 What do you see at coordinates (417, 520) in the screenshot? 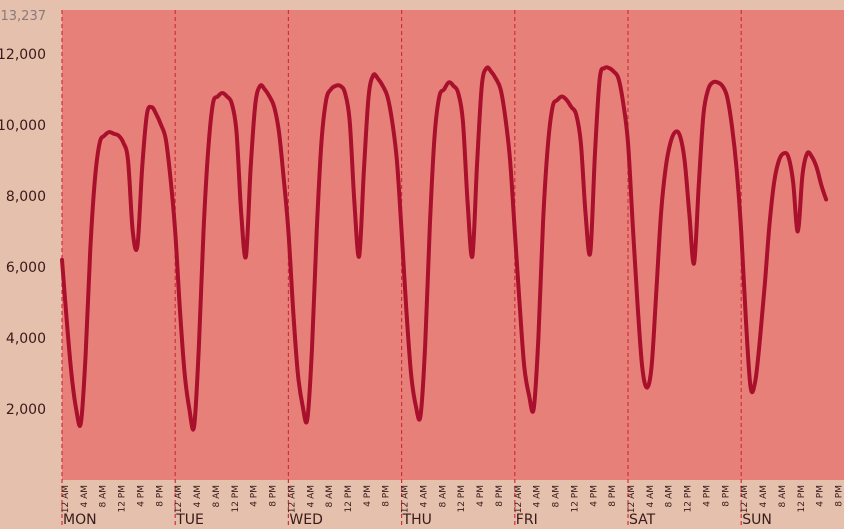
I see `x-day-label: THU` at bounding box center [417, 520].